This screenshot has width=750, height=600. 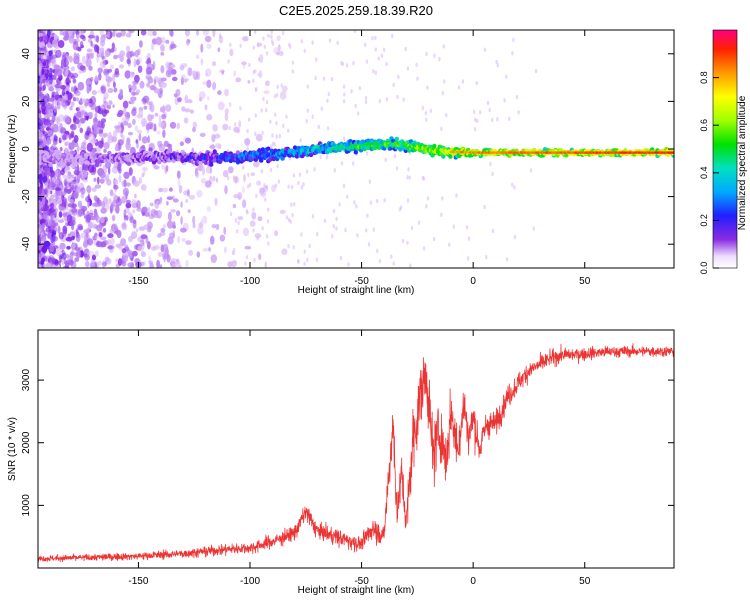 What do you see at coordinates (361, 281) in the screenshot?
I see `x-tick-label: -50` at bounding box center [361, 281].